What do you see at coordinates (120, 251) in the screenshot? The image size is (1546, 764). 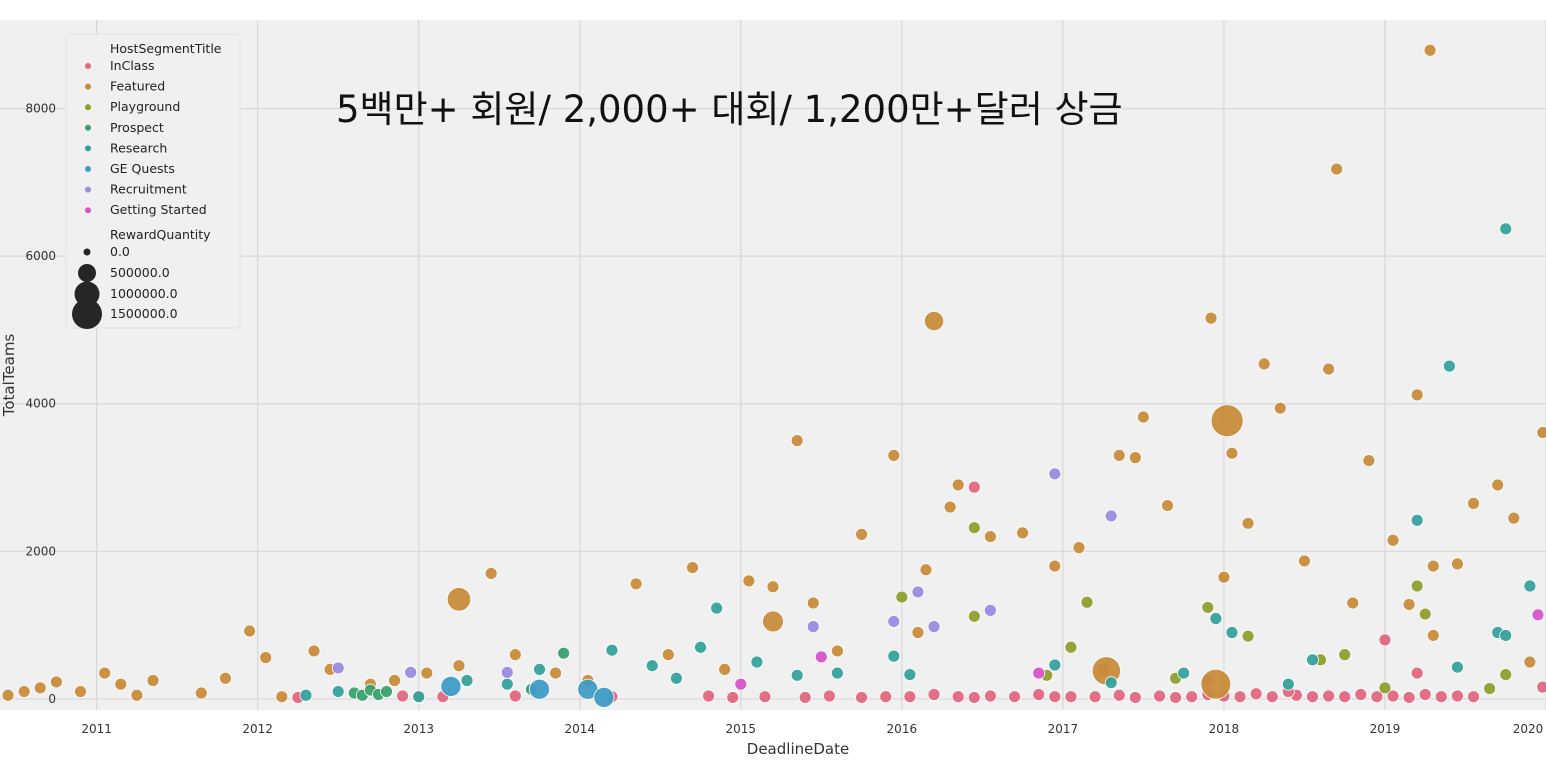 I see `legend-size-label: 0.0` at bounding box center [120, 251].